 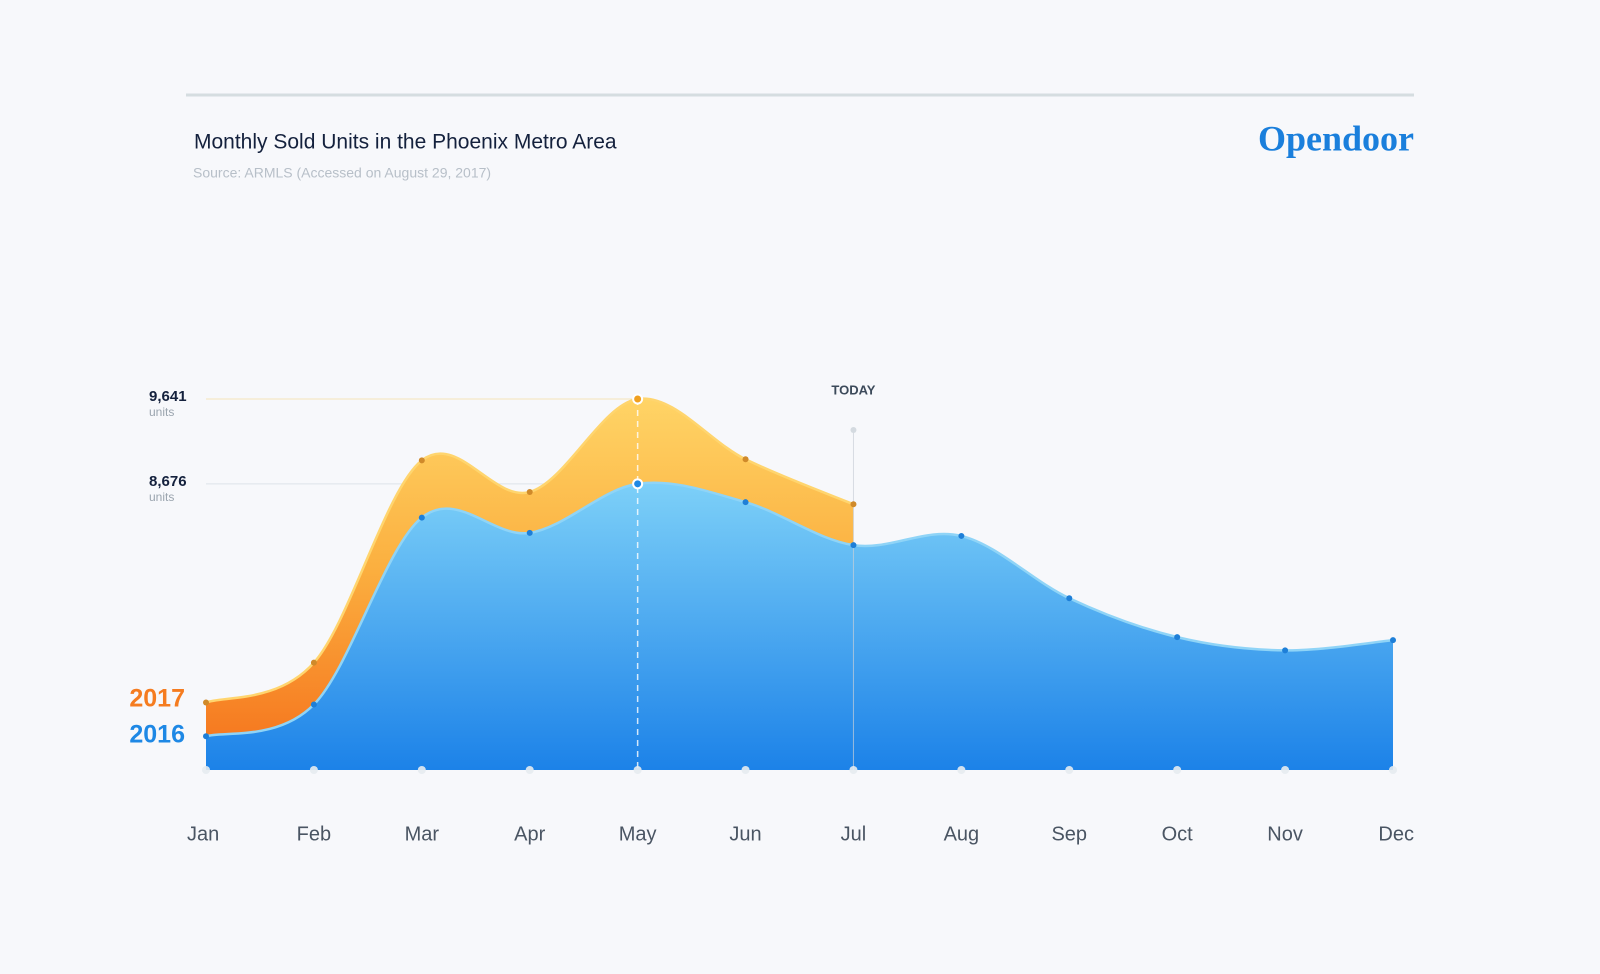 What do you see at coordinates (1396, 834) in the screenshot?
I see `x-tick-label: Dec` at bounding box center [1396, 834].